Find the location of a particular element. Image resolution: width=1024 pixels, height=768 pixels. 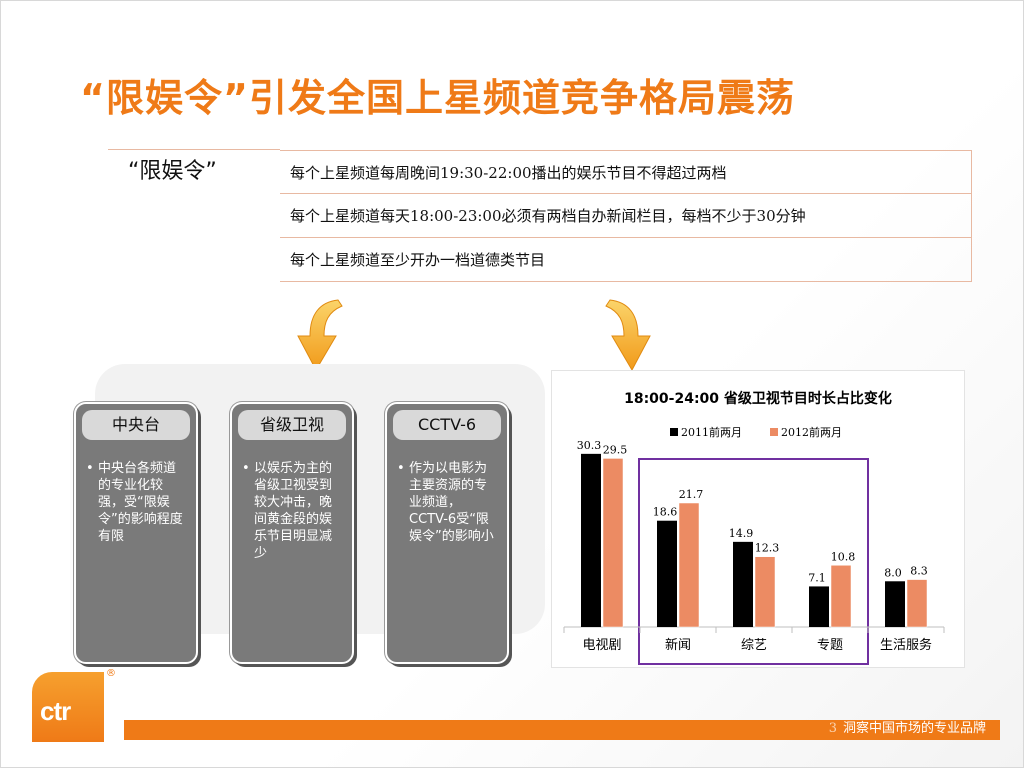

card-title: CCTV-6 is located at coordinates (447, 425).